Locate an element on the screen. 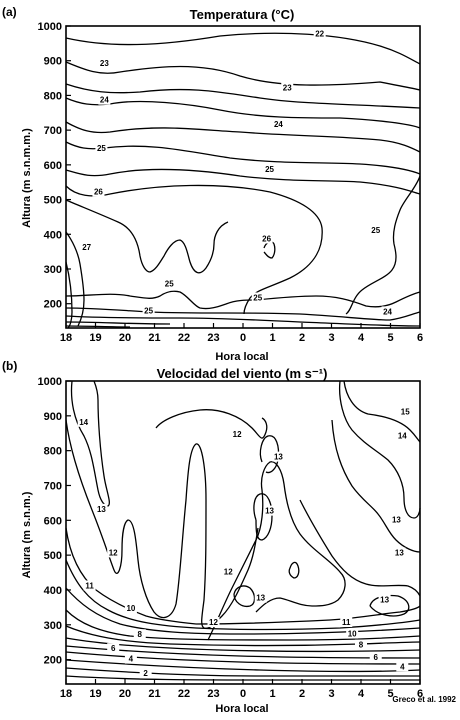 Image resolution: width=460 pixels, height=720 pixels. wind-speed-y-tick-label: 400 is located at coordinates (53, 591).